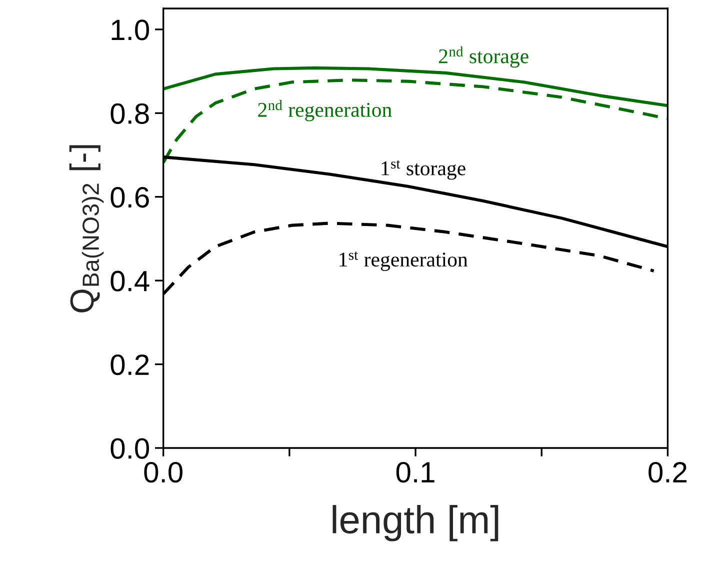 This screenshot has height=566, width=701. Describe the element at coordinates (667, 472) in the screenshot. I see `x-tick-label: 0.2` at that location.